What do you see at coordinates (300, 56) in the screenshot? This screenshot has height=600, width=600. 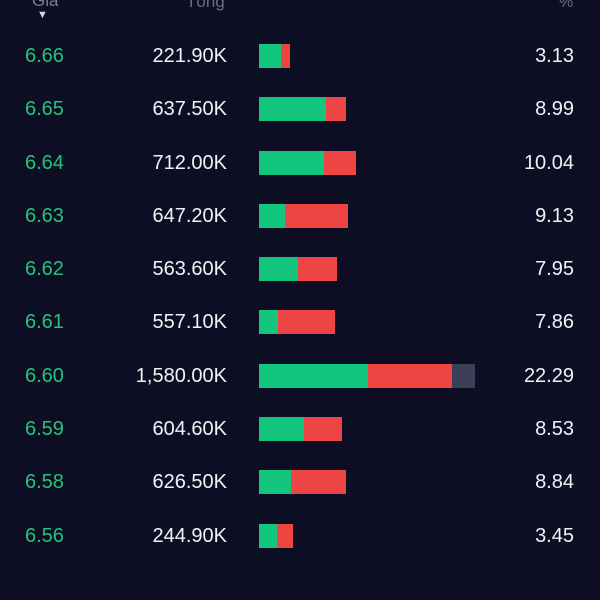 I see `table-row: 6.66 221.90K 3.13` at bounding box center [300, 56].